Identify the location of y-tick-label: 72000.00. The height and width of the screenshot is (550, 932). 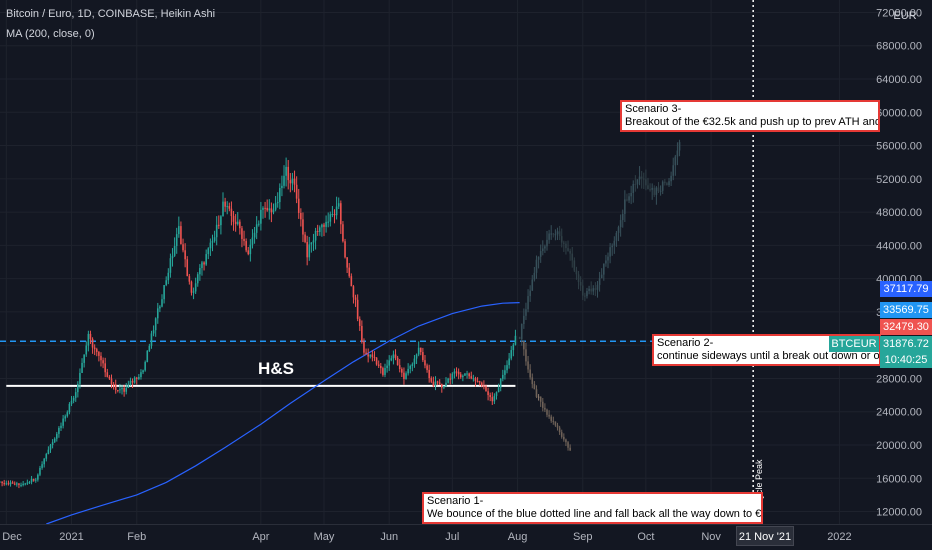
(899, 13).